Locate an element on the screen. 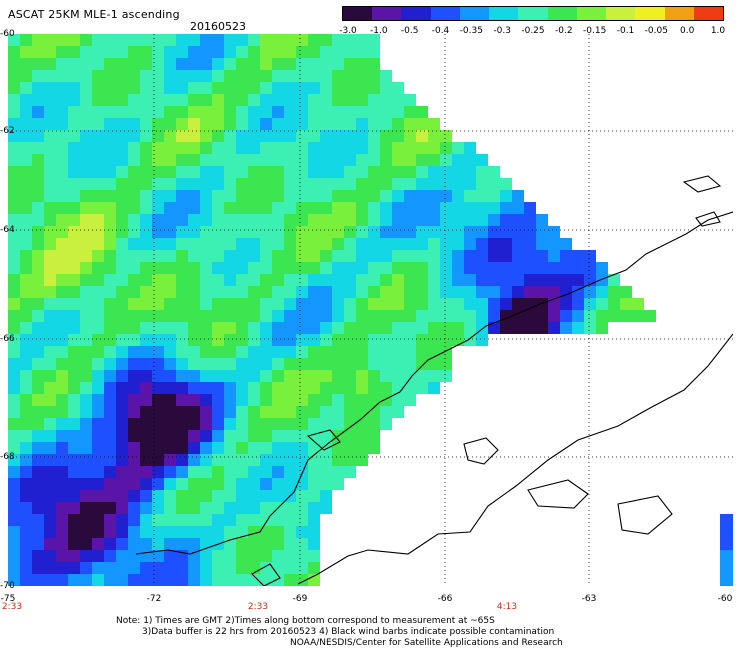  longitude-label: -69 is located at coordinates (300, 599).